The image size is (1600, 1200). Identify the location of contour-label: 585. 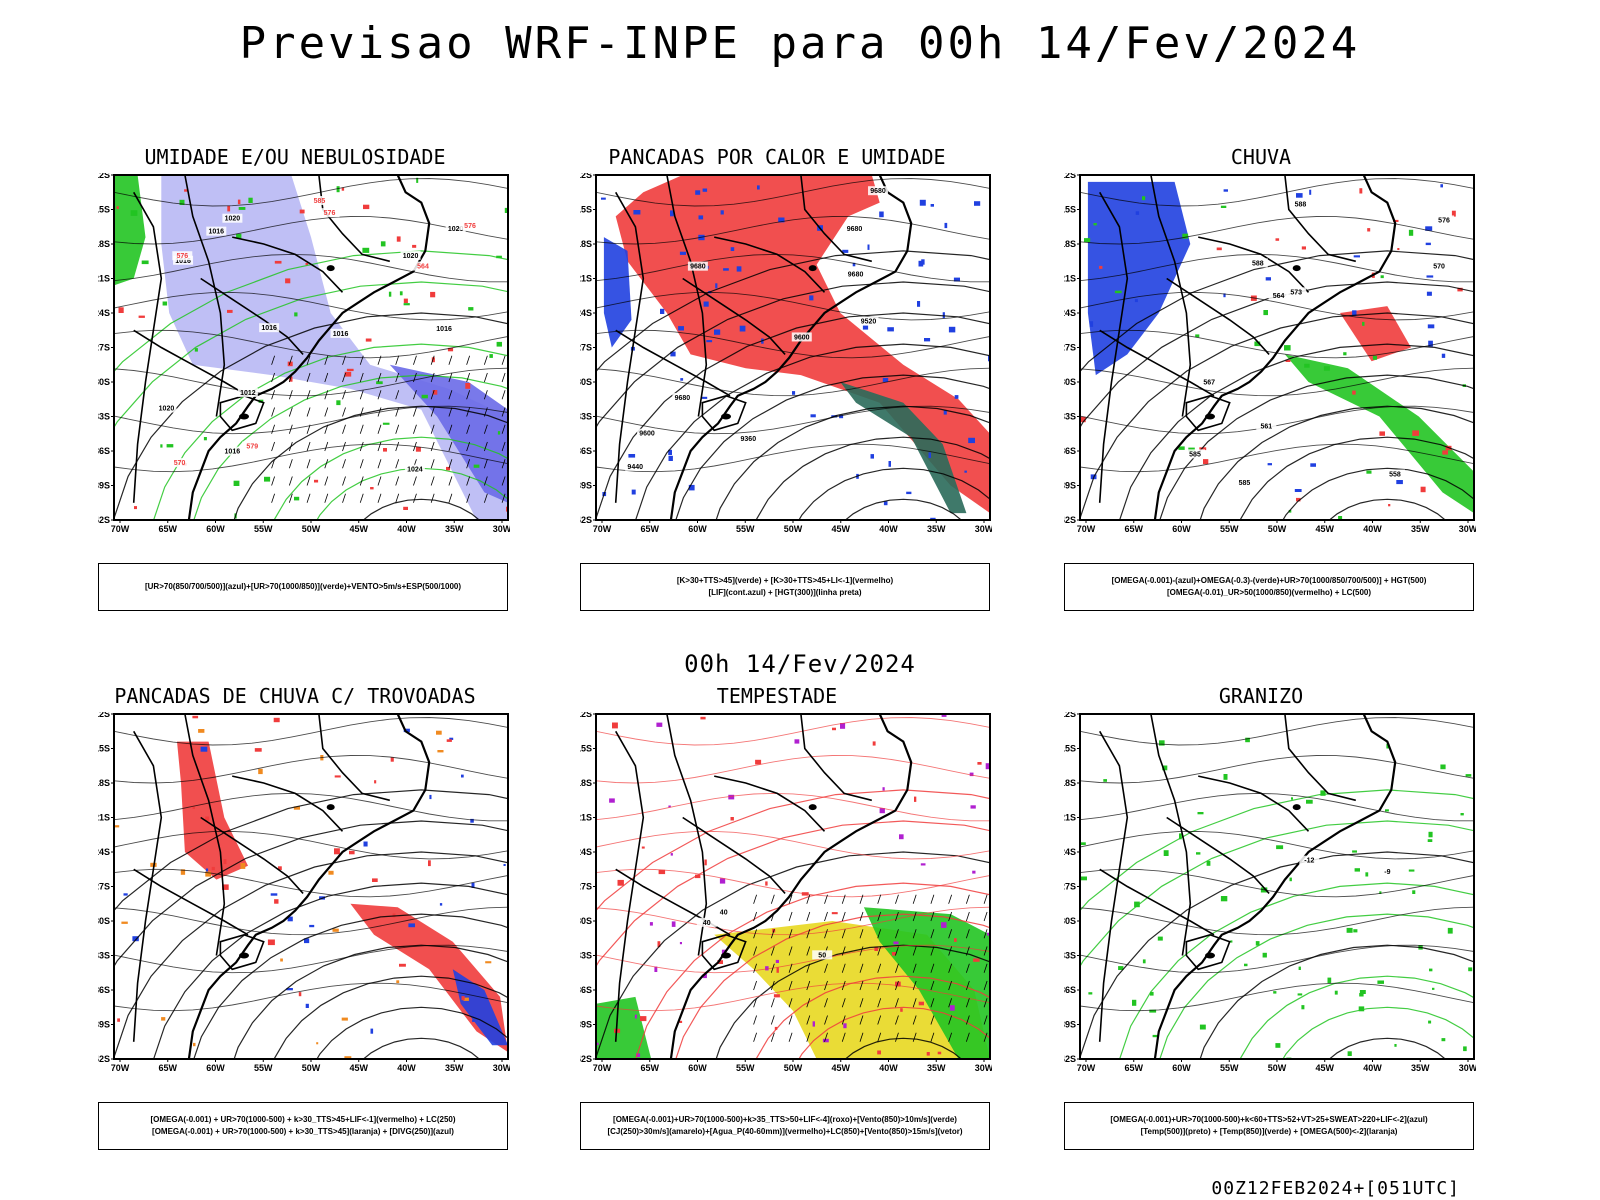
(320, 201).